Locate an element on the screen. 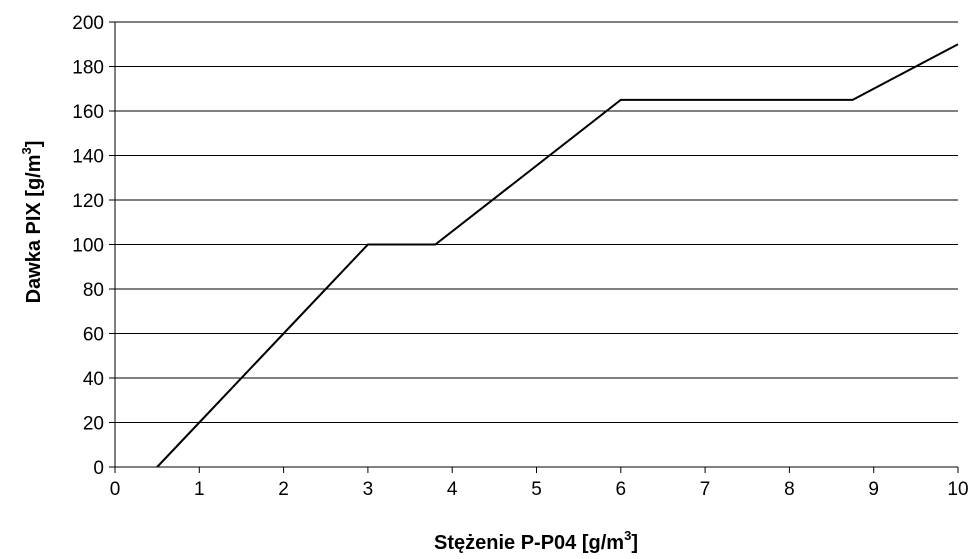 The width and height of the screenshot is (976, 559). y-tick-label-2: 40 is located at coordinates (93, 379).